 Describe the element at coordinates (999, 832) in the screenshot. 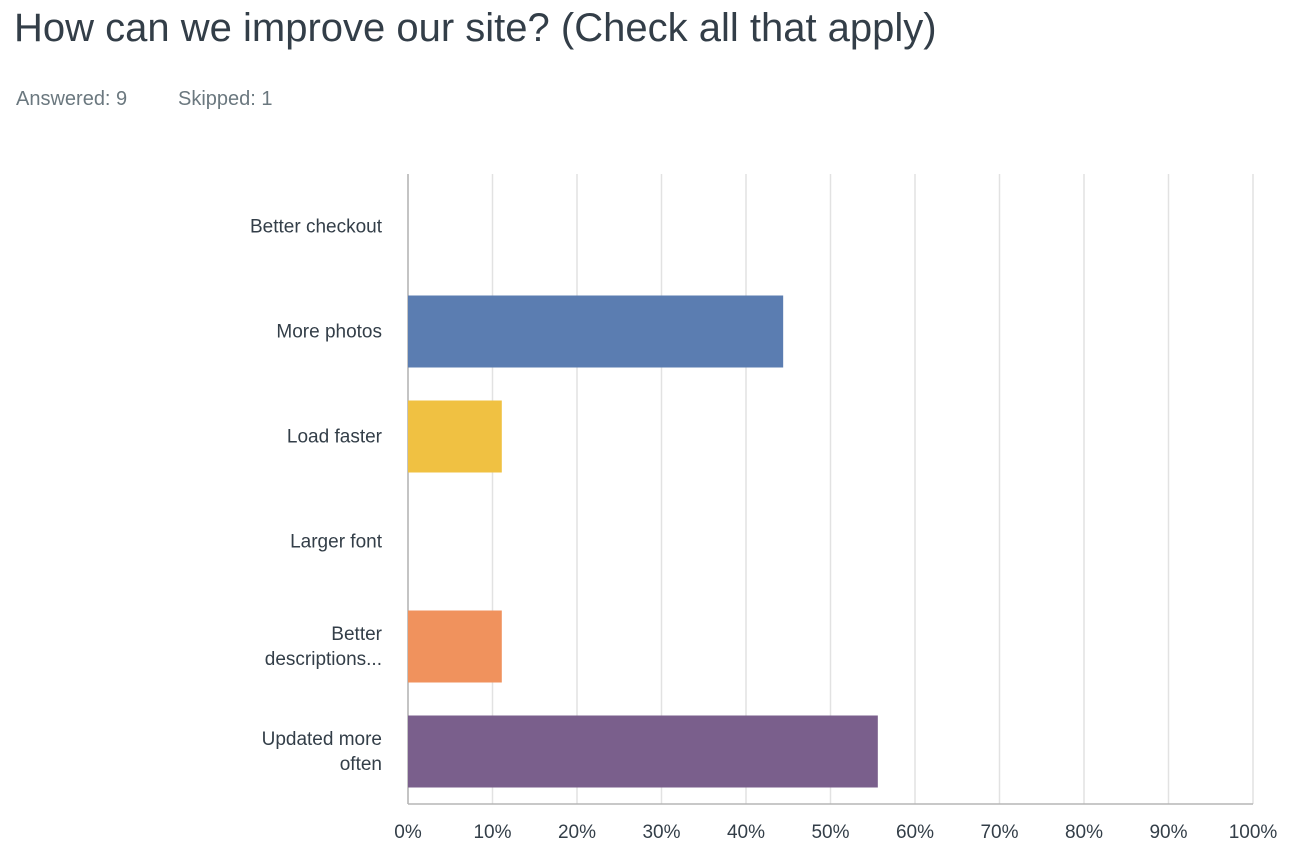

I see `x-tick-label: 70%` at that location.